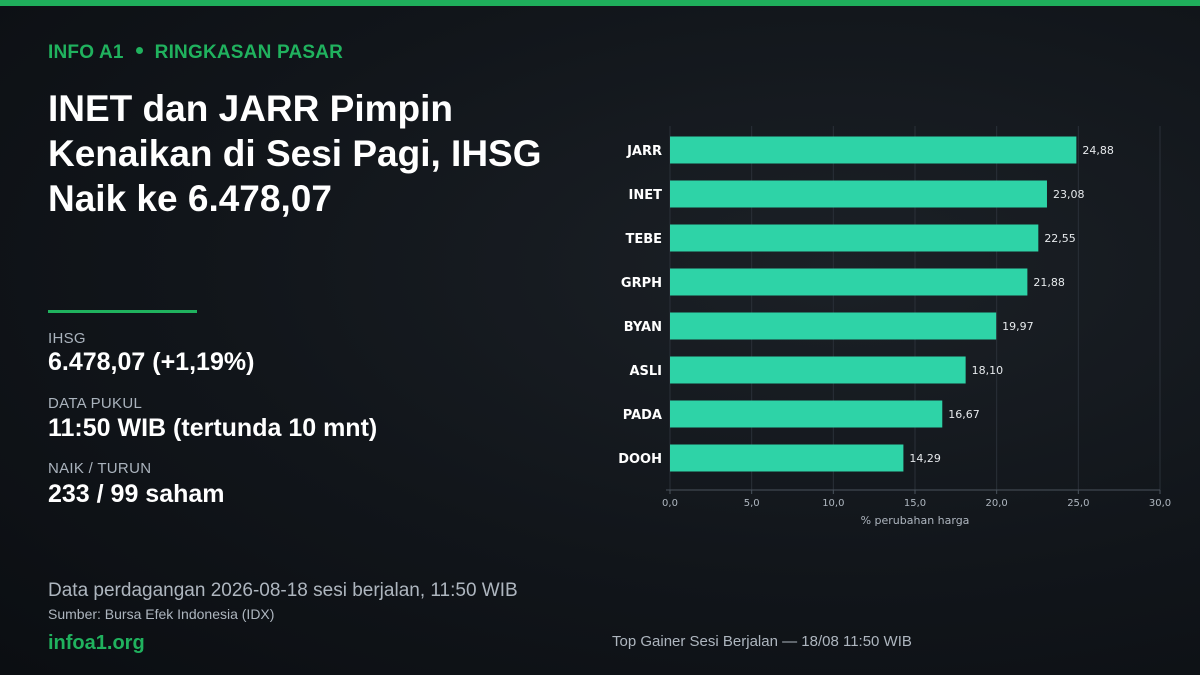  Describe the element at coordinates (873, 150) in the screenshot. I see `bar-jarr` at that location.